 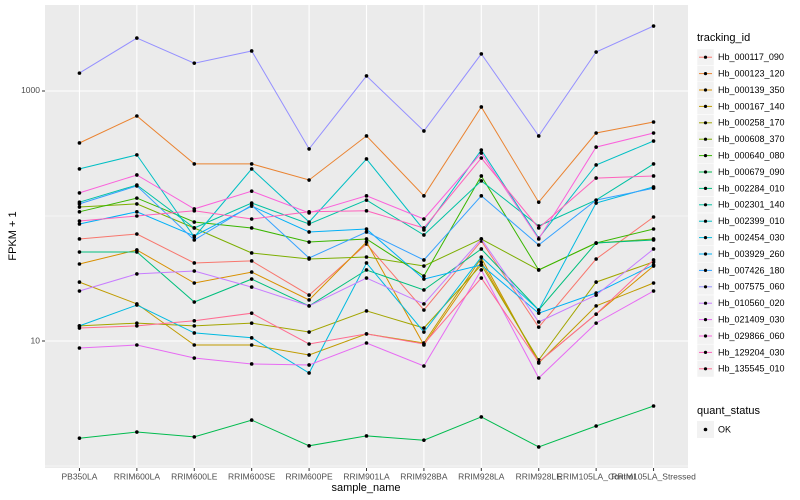 I want to click on legend-label: Hb_007426_180, so click(x=751, y=270).